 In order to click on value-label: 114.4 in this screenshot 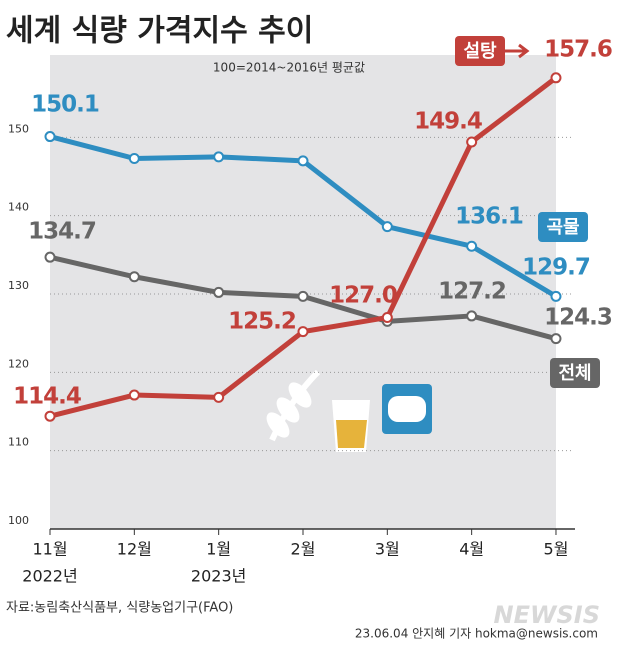, I will do `click(47, 397)`.